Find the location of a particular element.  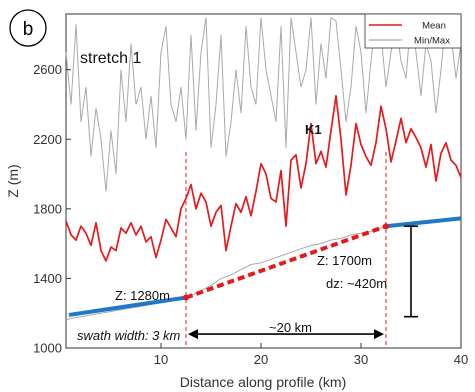

panel-label: b is located at coordinates (28, 29).